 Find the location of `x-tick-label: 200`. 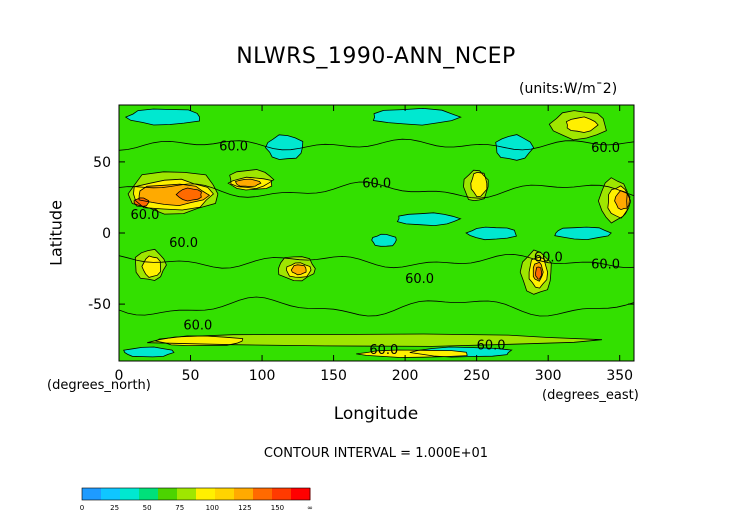

x-tick-label: 200 is located at coordinates (405, 376).